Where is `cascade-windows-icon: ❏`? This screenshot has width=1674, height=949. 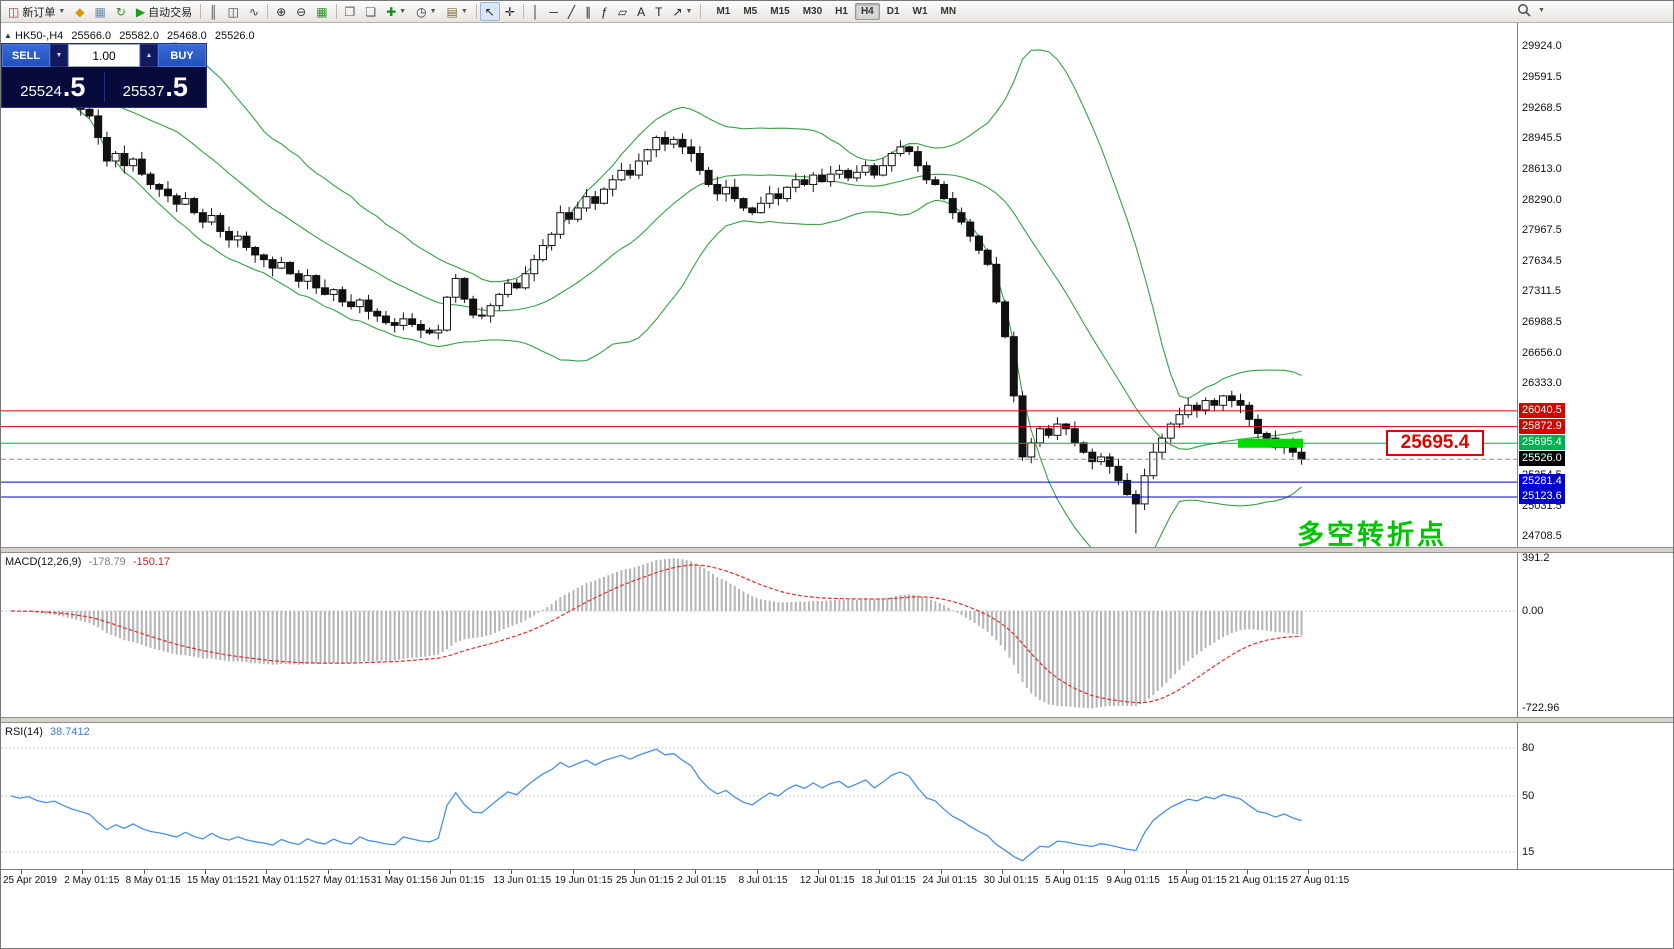 cascade-windows-icon: ❏ is located at coordinates (371, 11).